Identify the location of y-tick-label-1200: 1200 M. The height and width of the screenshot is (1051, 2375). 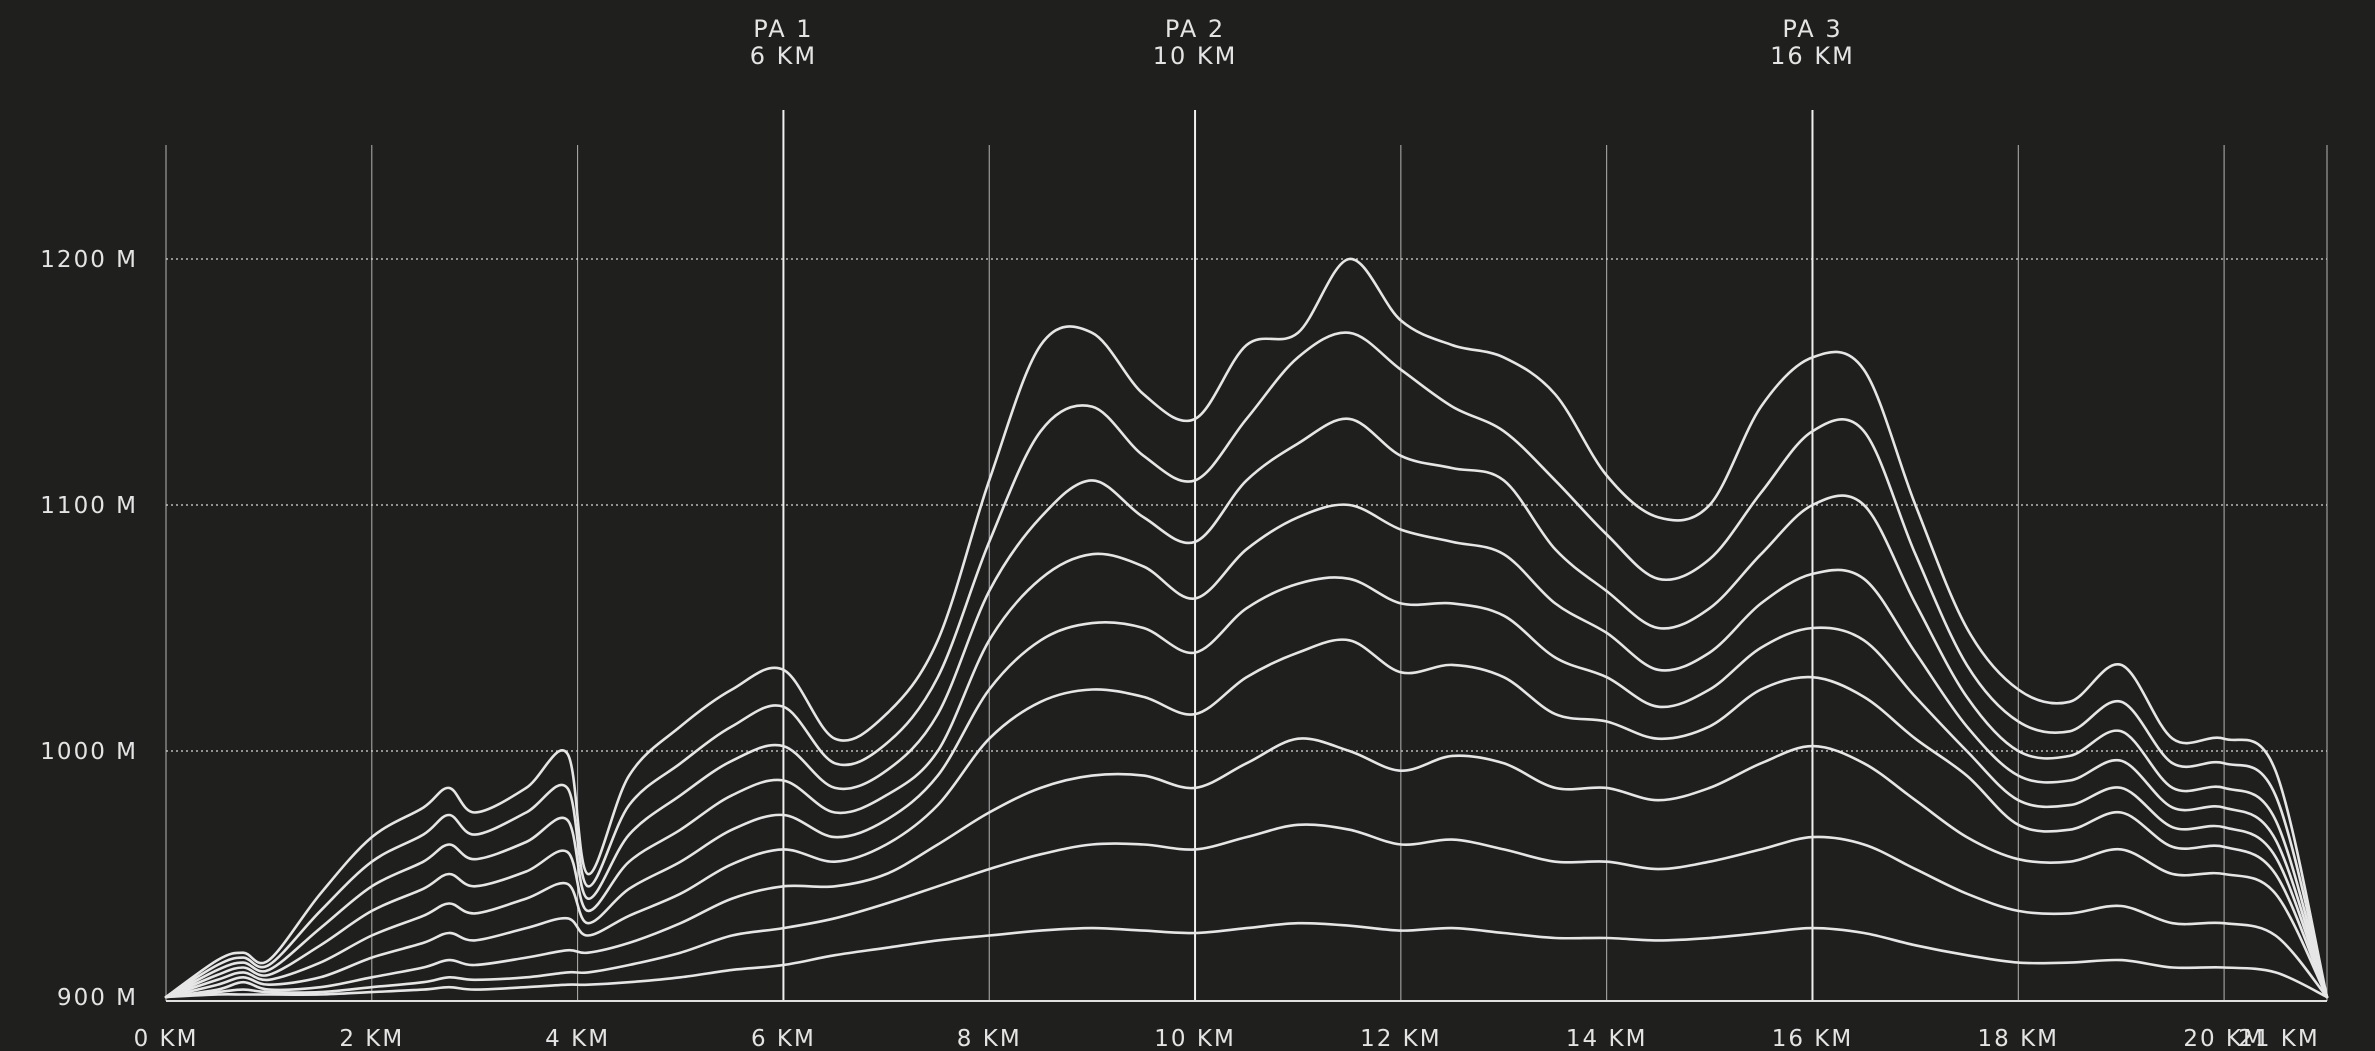
(89, 260).